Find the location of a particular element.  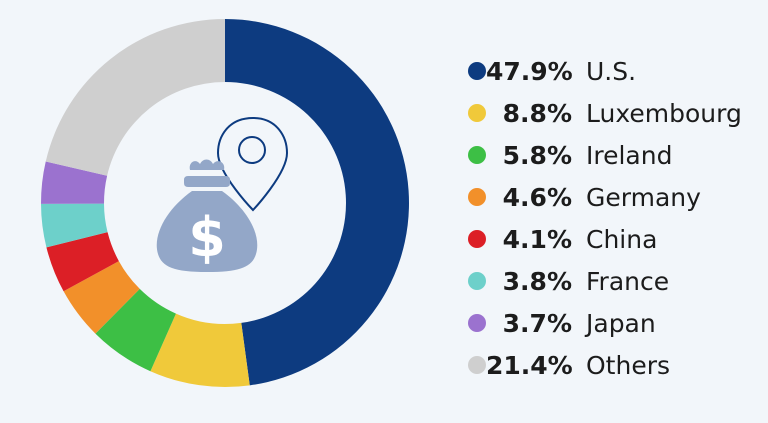

legend-label: Others is located at coordinates (628, 365).